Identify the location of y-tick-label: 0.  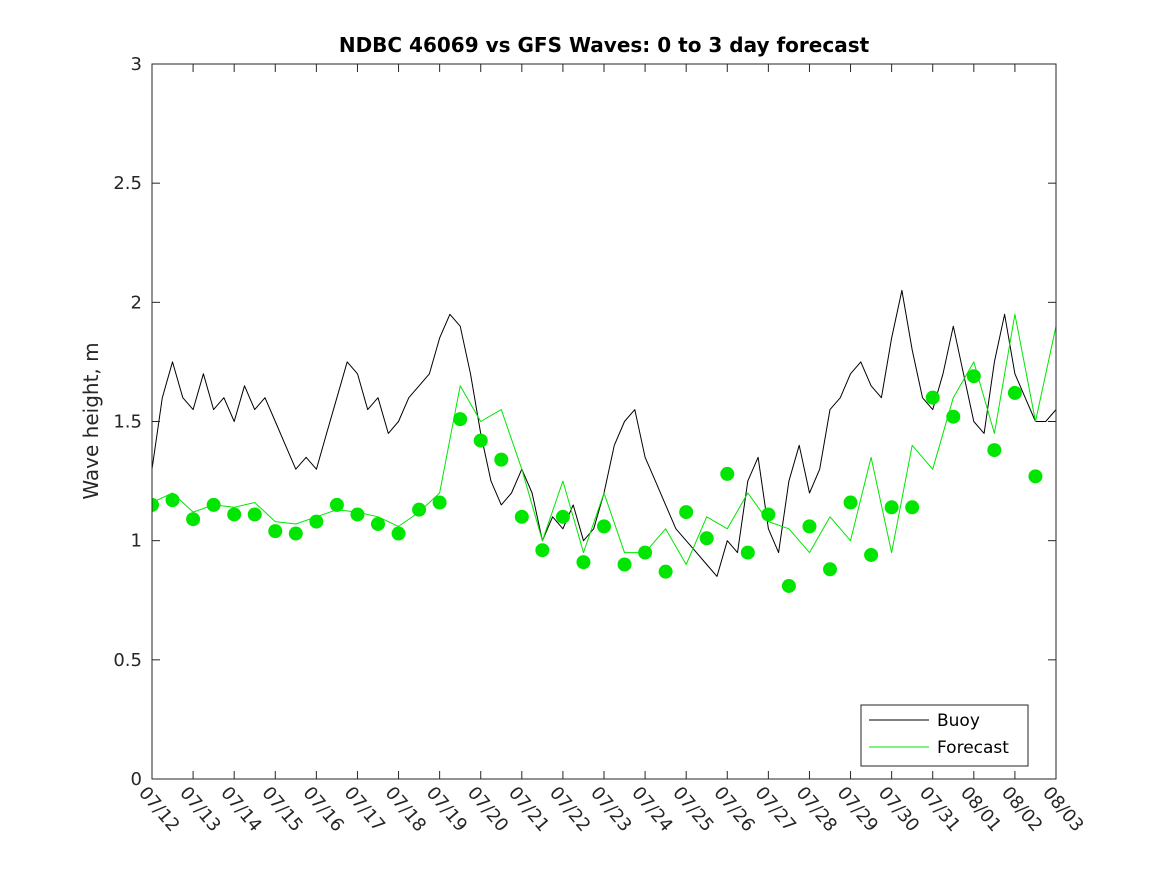
(136, 779).